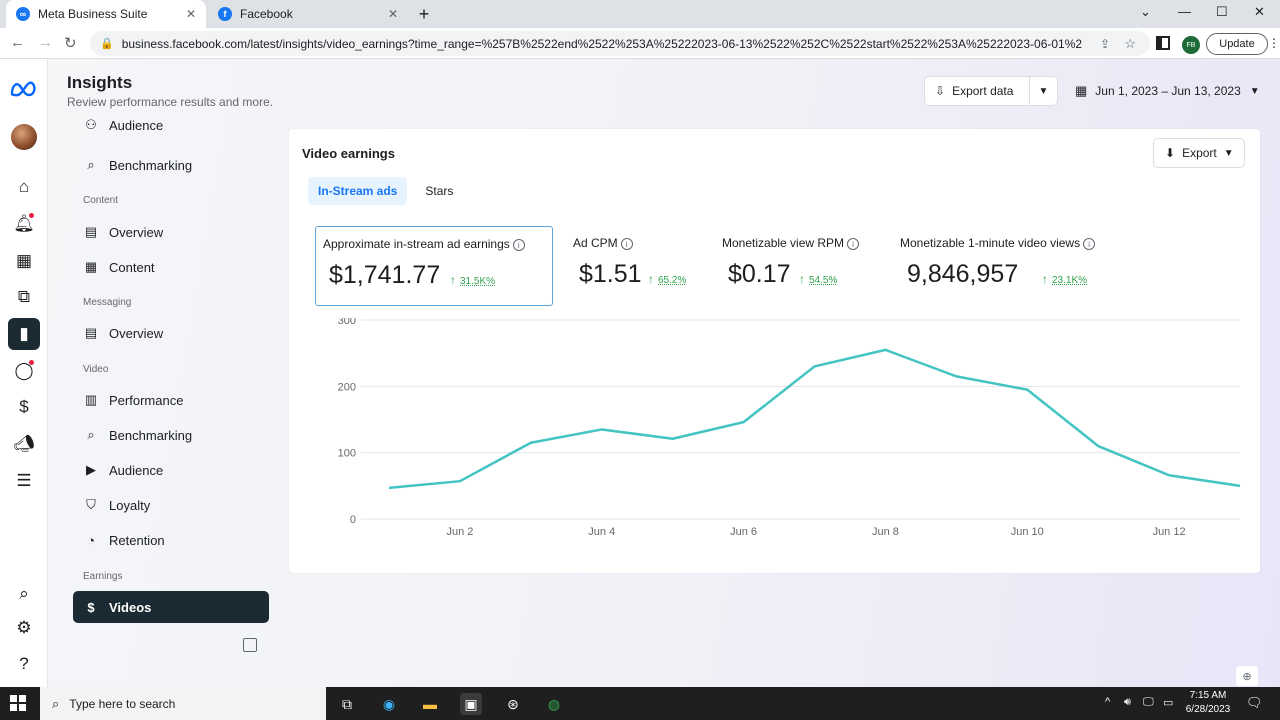 This screenshot has height=720, width=1280. What do you see at coordinates (1184, 11) in the screenshot?
I see `minimize-icon: —` at bounding box center [1184, 11].